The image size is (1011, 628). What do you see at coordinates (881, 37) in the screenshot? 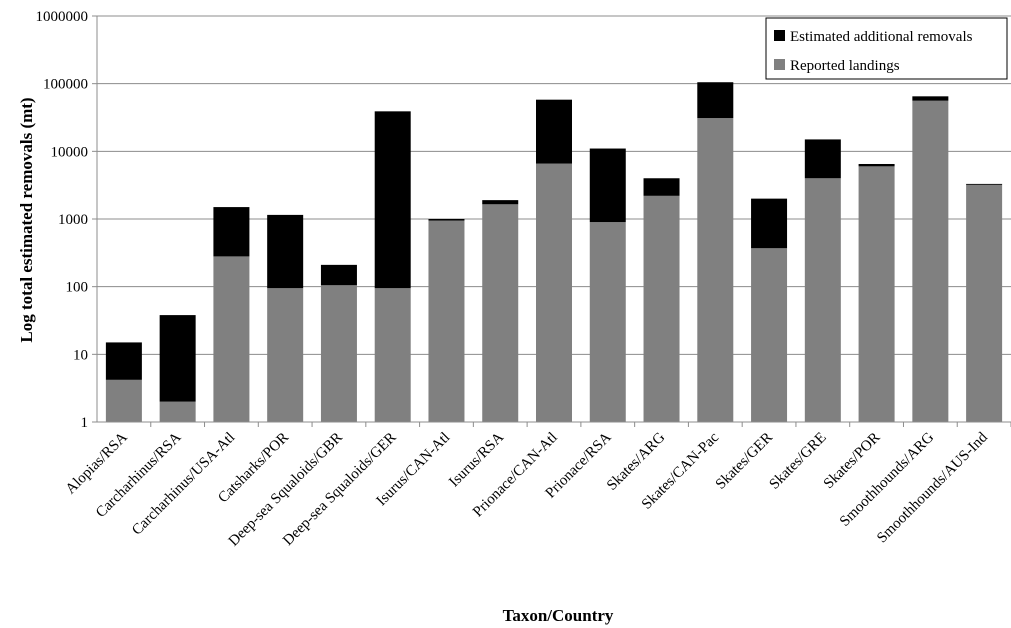
I see `legend-label-estimated-additional-removals: Estimated additional removals` at bounding box center [881, 37].